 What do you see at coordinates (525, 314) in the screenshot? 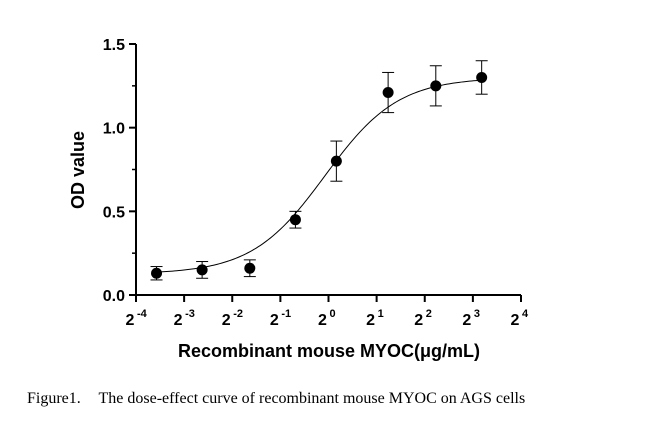
I see `x-tick-exponent-8: 4` at bounding box center [525, 314].